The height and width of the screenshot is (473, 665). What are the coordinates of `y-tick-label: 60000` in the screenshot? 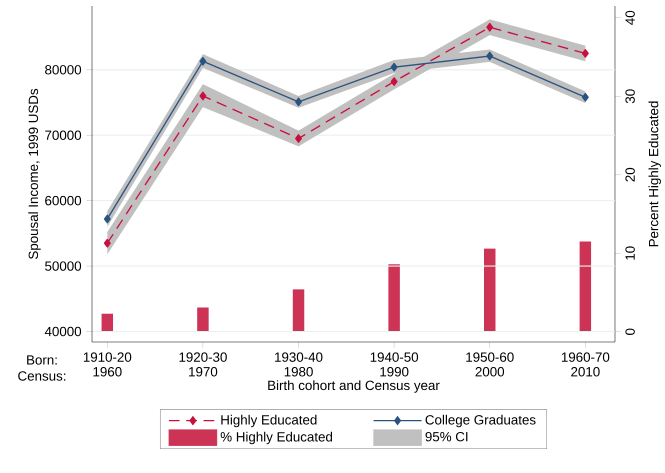 It's located at (63, 201).